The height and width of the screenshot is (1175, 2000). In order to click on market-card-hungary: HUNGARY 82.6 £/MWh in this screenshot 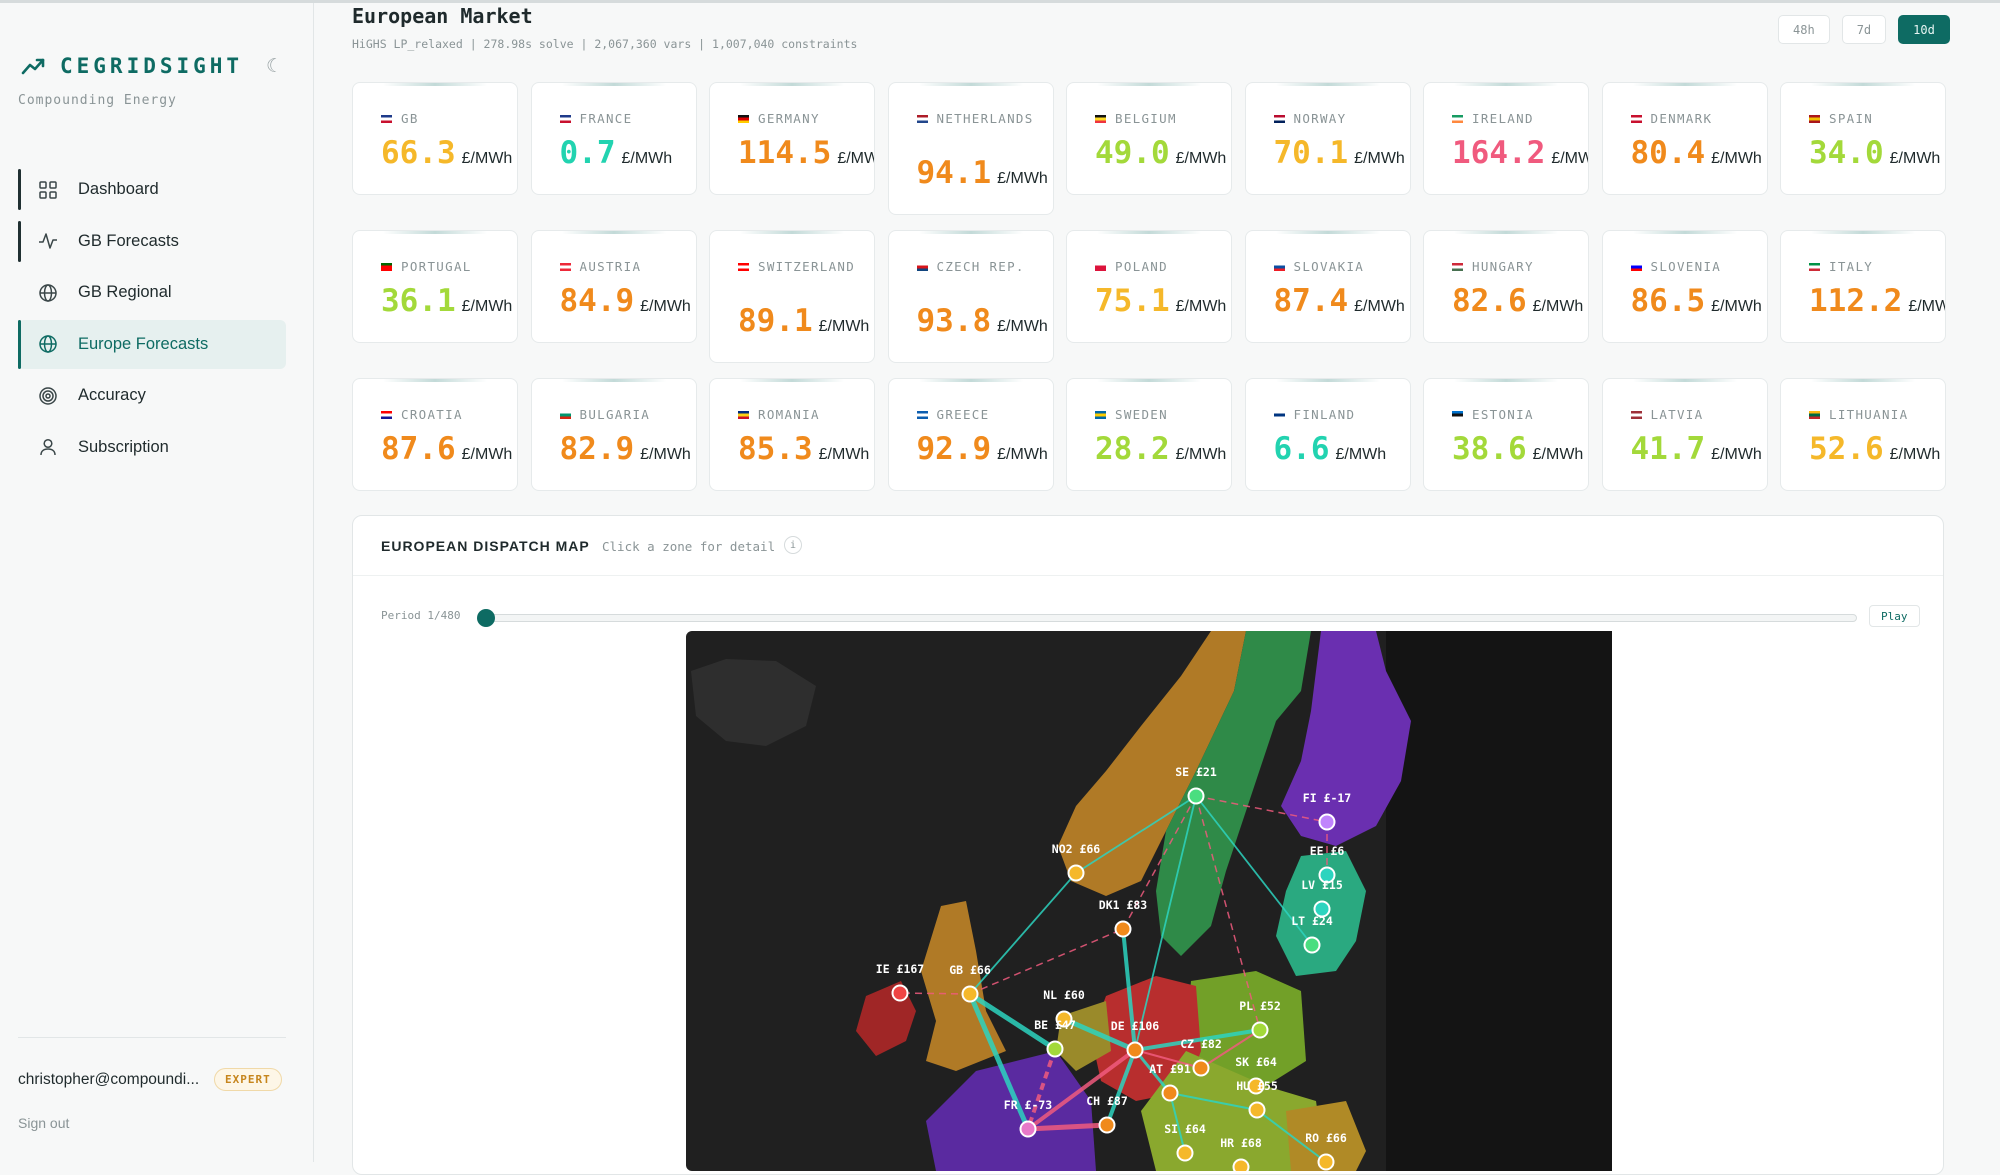, I will do `click(1506, 286)`.